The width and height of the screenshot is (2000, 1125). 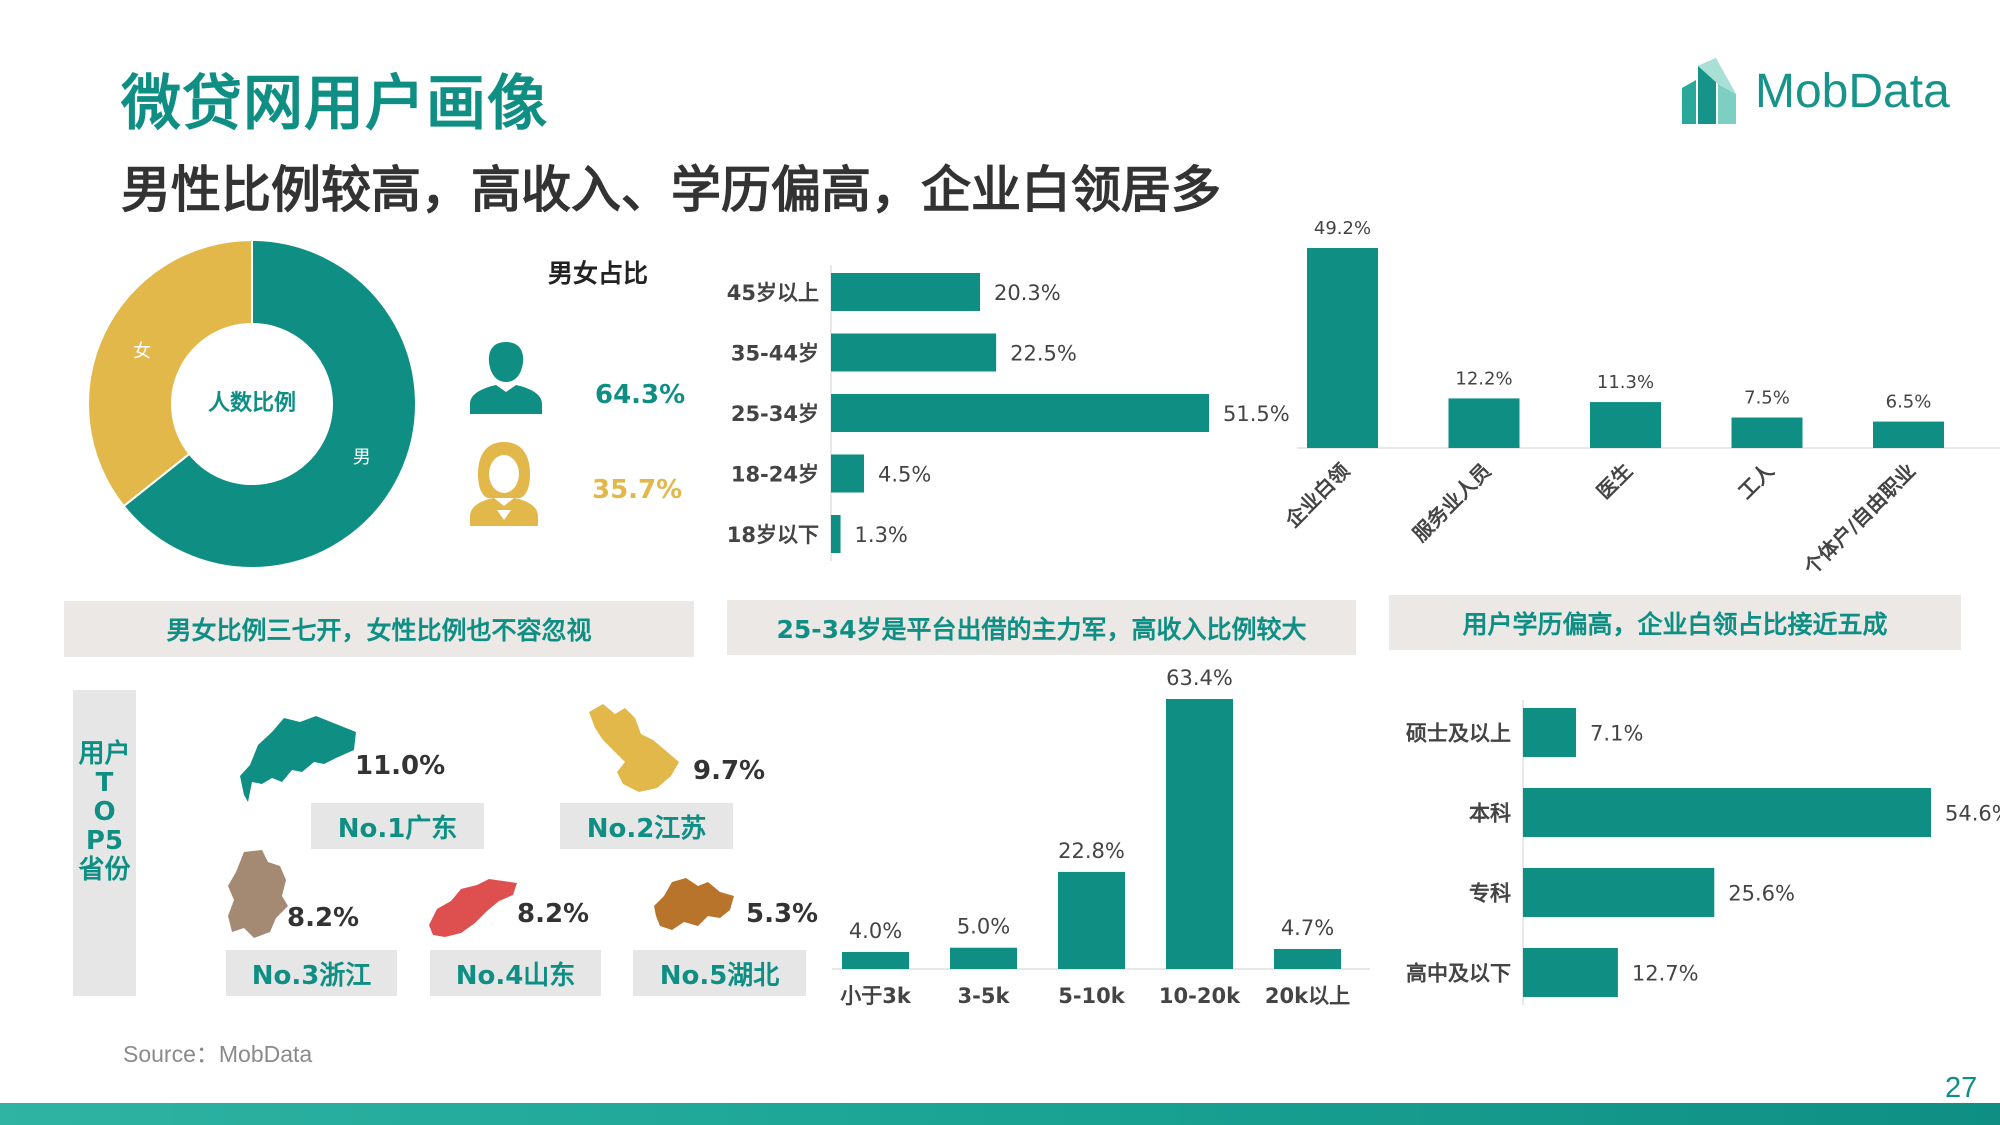 I want to click on value-label-0: 7.1%, so click(x=1616, y=734).